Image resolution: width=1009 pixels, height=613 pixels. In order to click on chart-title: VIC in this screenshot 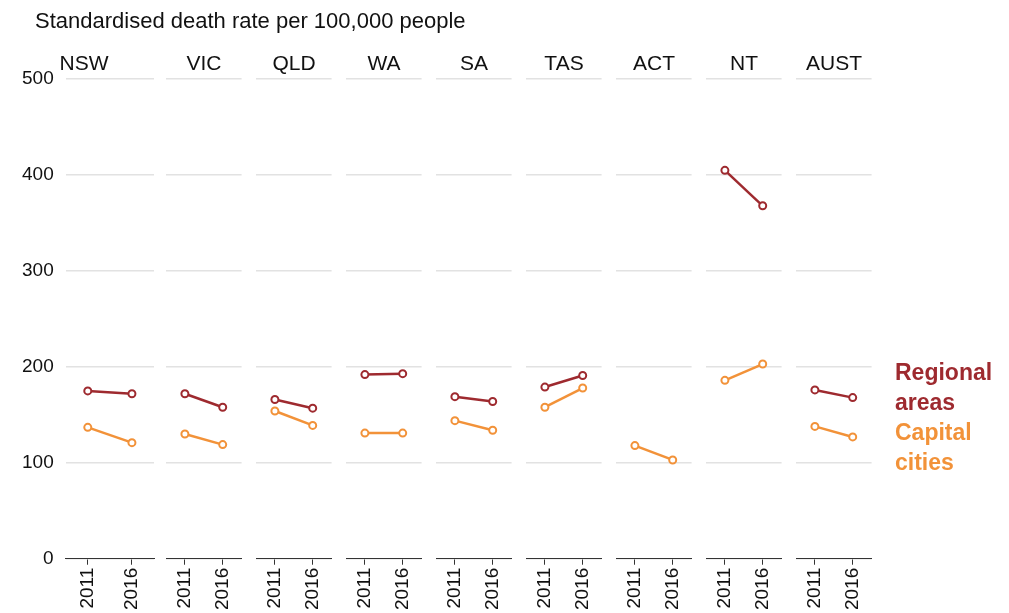, I will do `click(204, 63)`.